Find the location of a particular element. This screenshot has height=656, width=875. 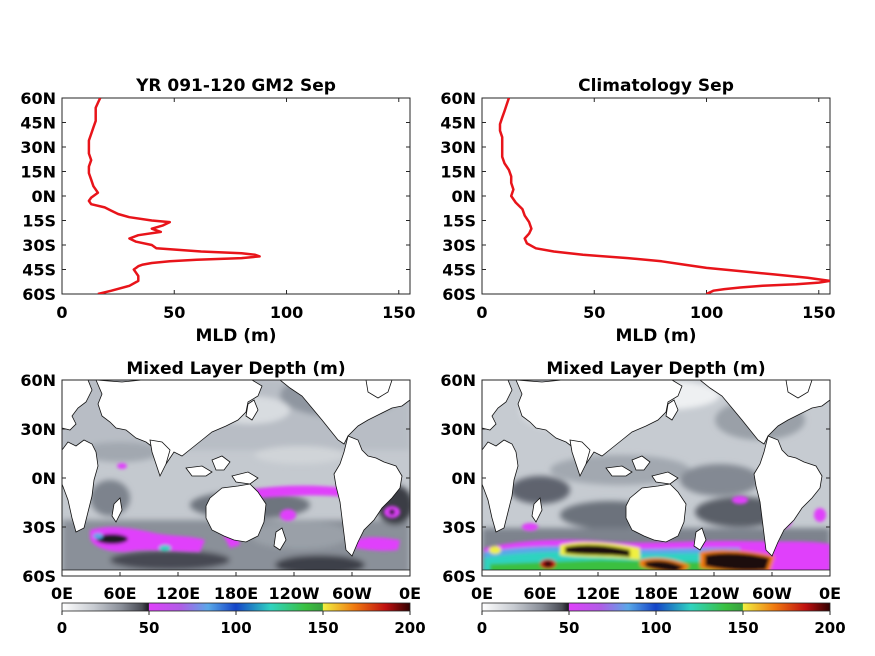

y-tick-label: 15S is located at coordinates (459, 221).